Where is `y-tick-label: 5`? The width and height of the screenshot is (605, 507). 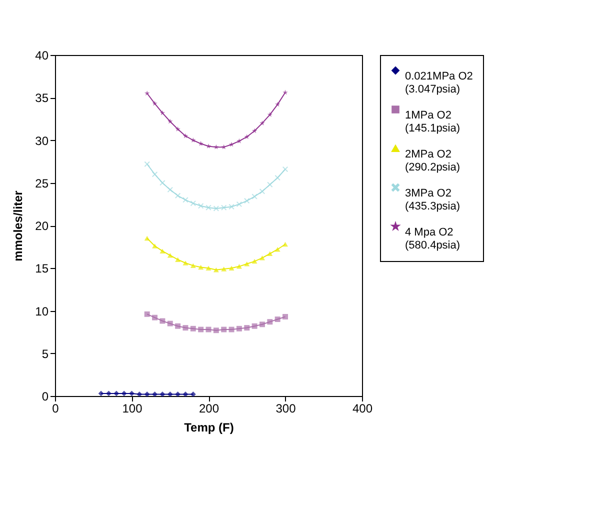
y-tick-label: 5 is located at coordinates (45, 353).